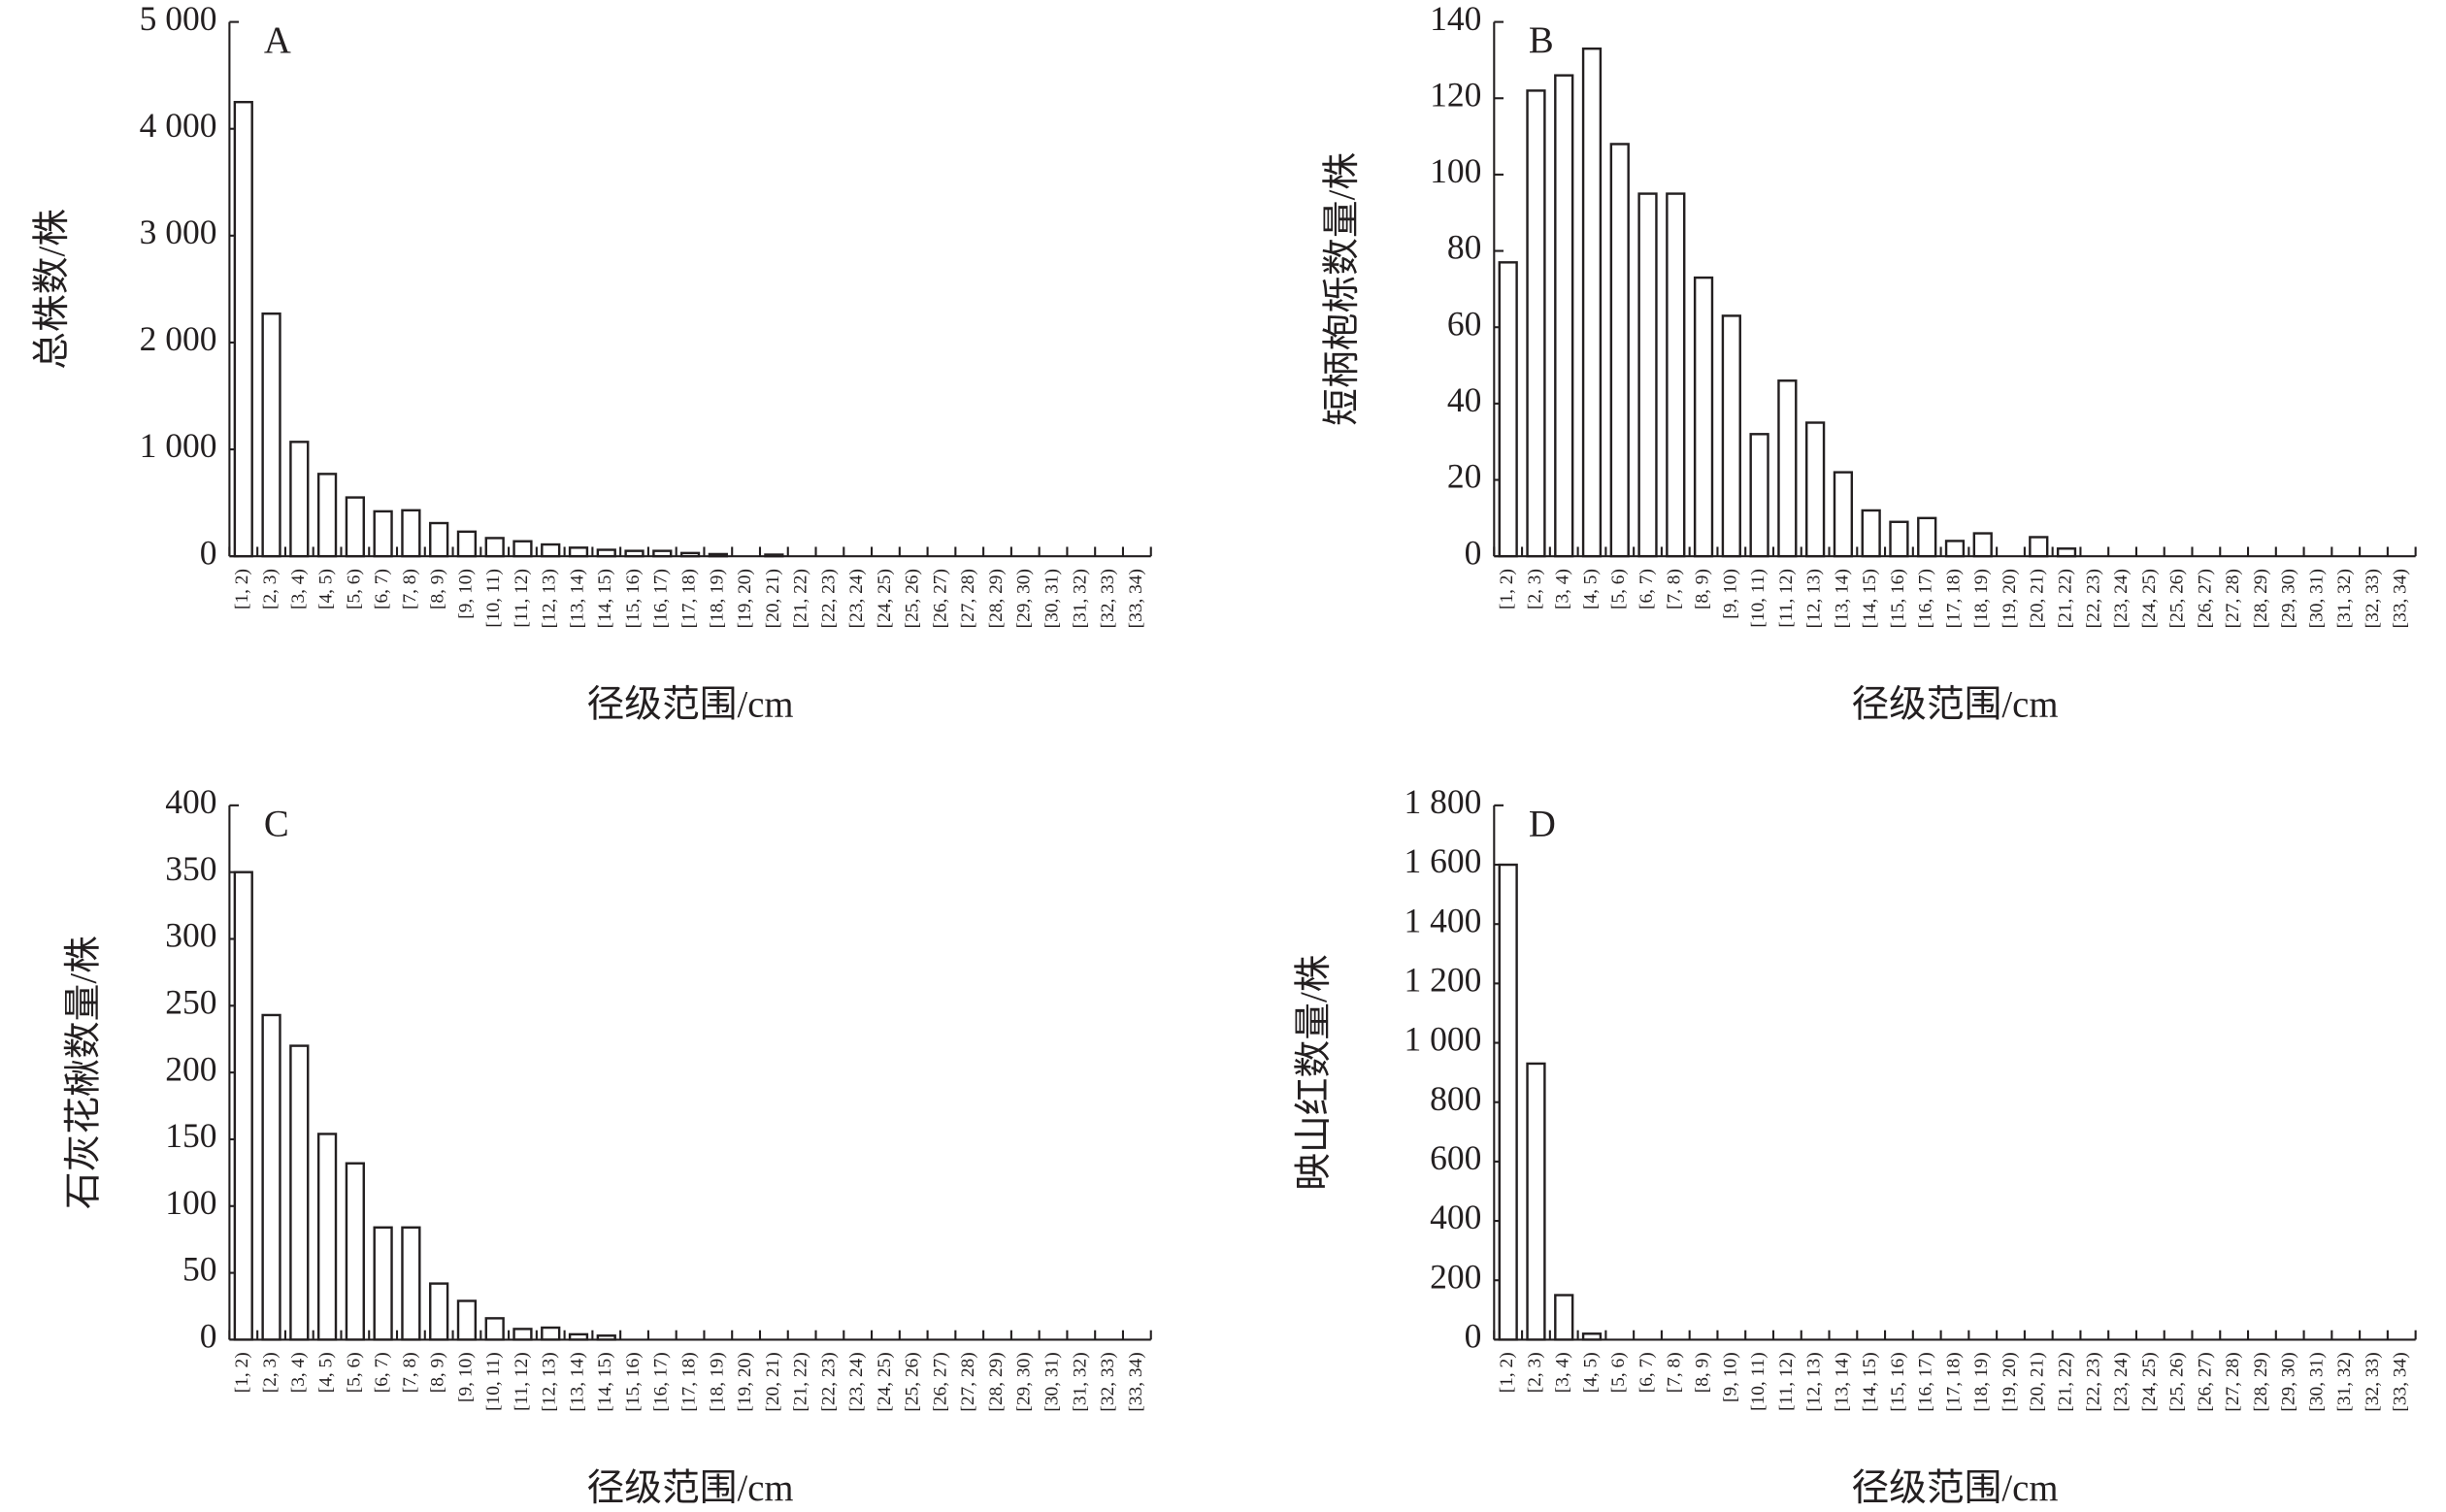 The height and width of the screenshot is (1512, 2446). I want to click on y-axis-title: 石灰花楸数量/株, so click(83, 1072).